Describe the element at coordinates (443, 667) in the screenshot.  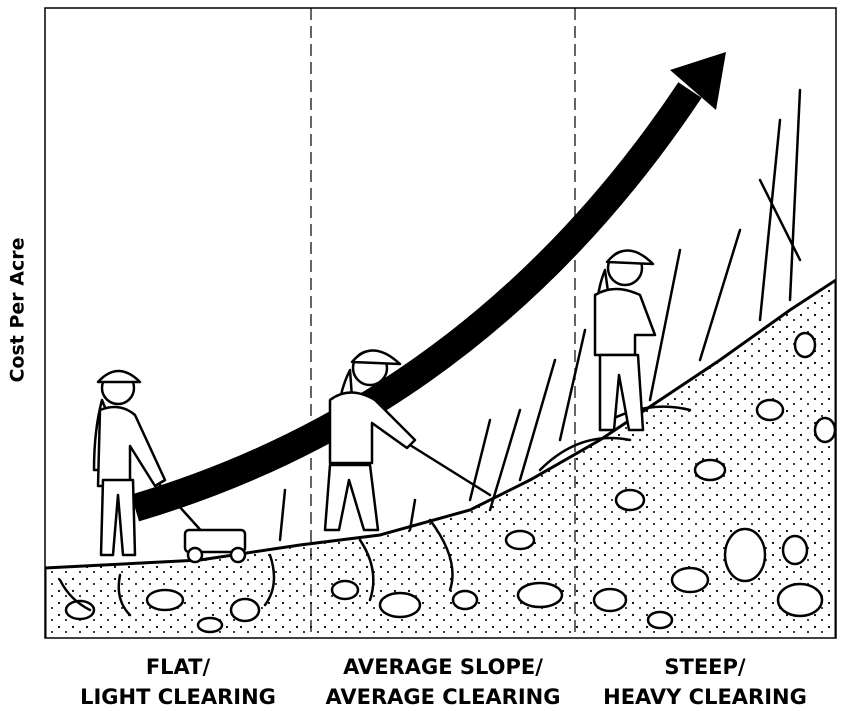
I see `section-label: AVERAGE SLOPE/` at that location.